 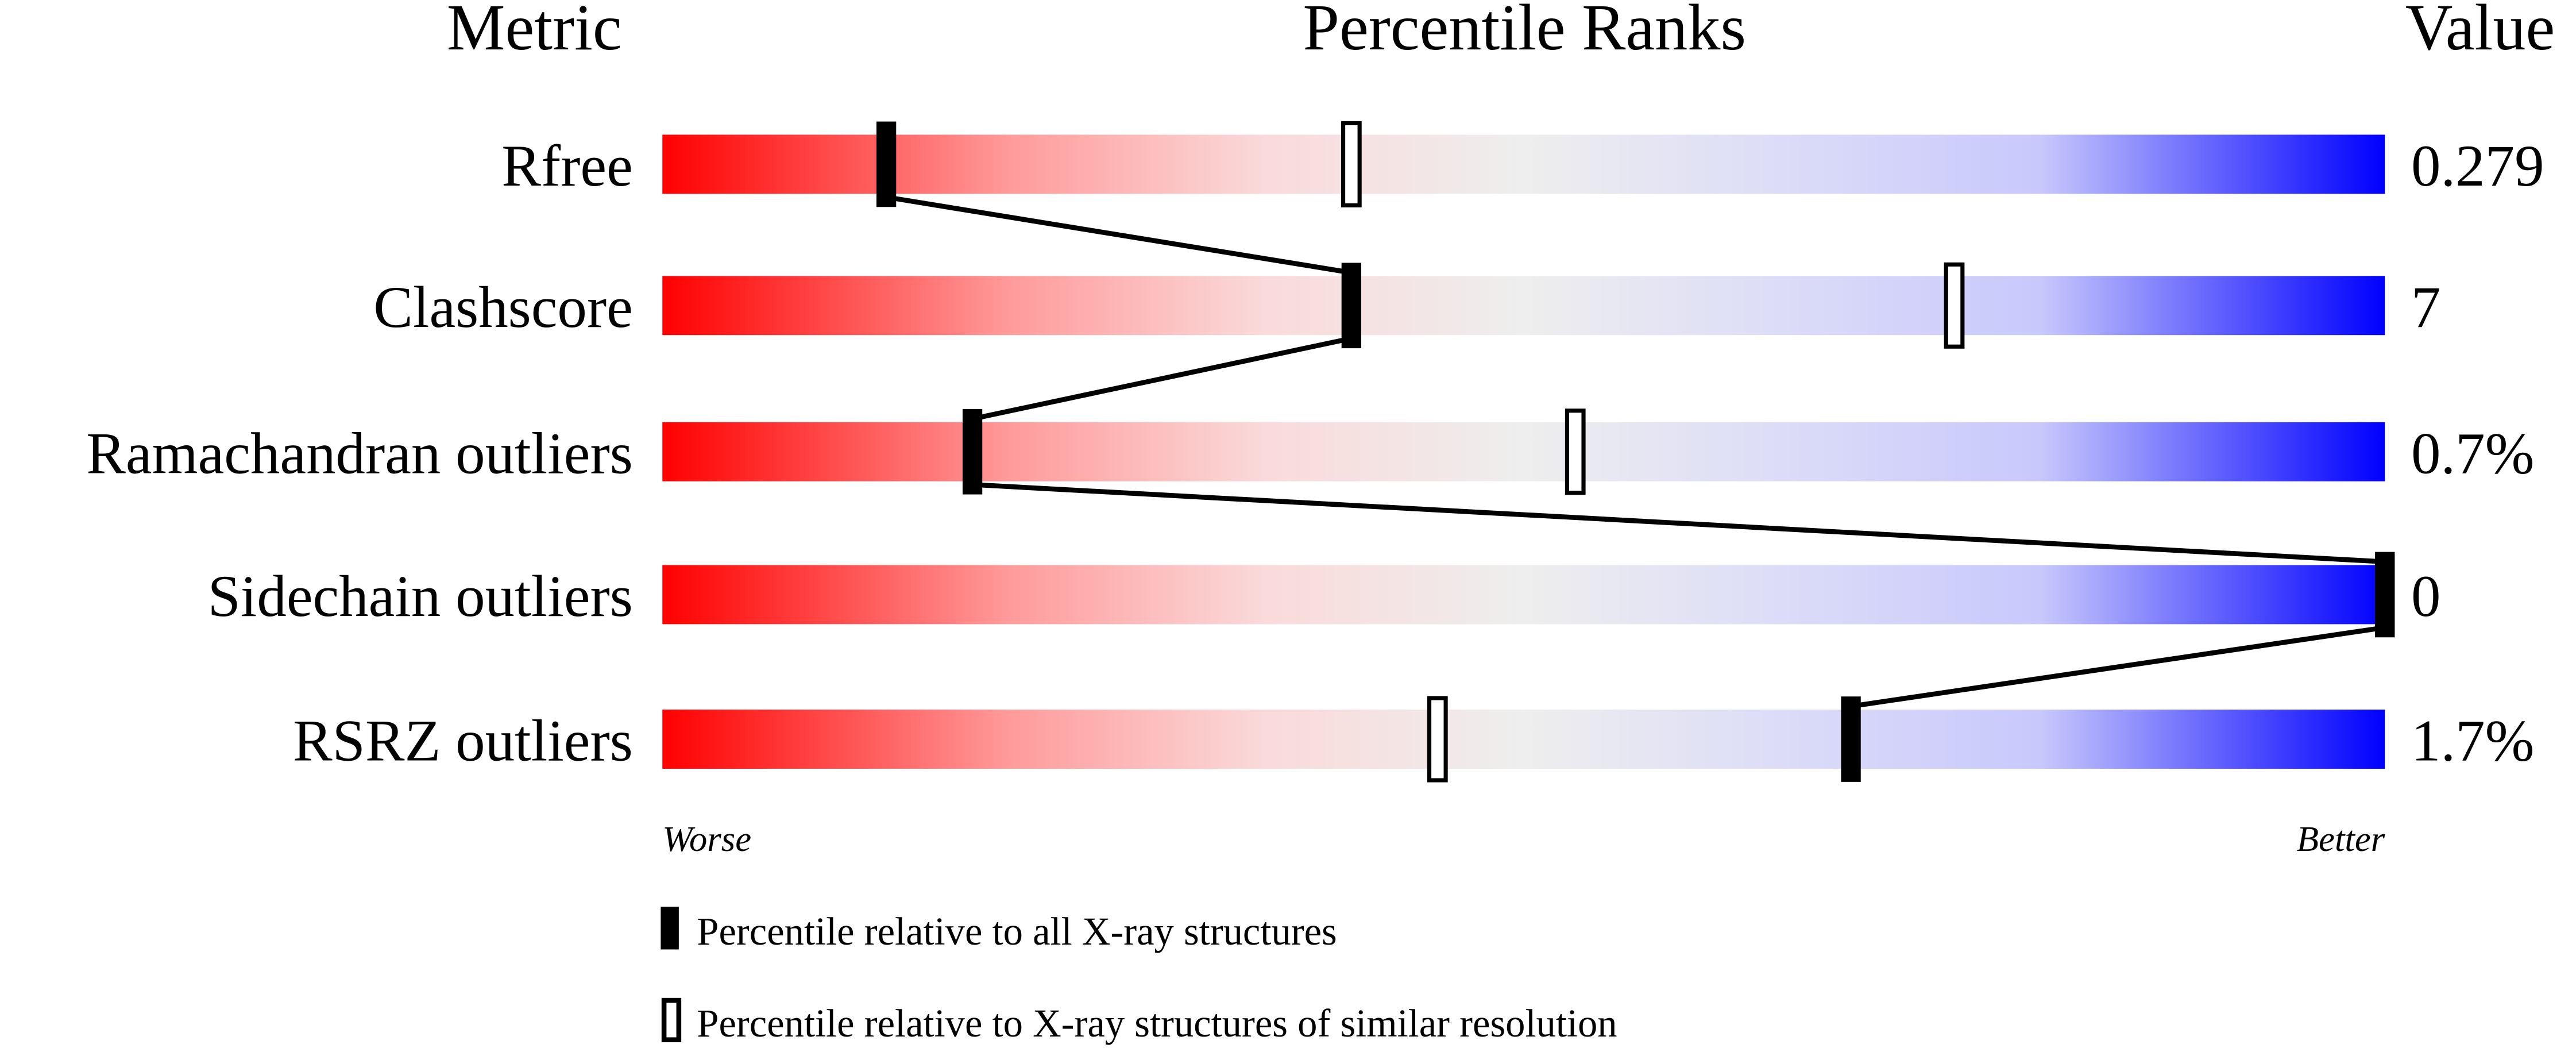 I want to click on metric-label: RSRZ outliers, so click(x=463, y=741).